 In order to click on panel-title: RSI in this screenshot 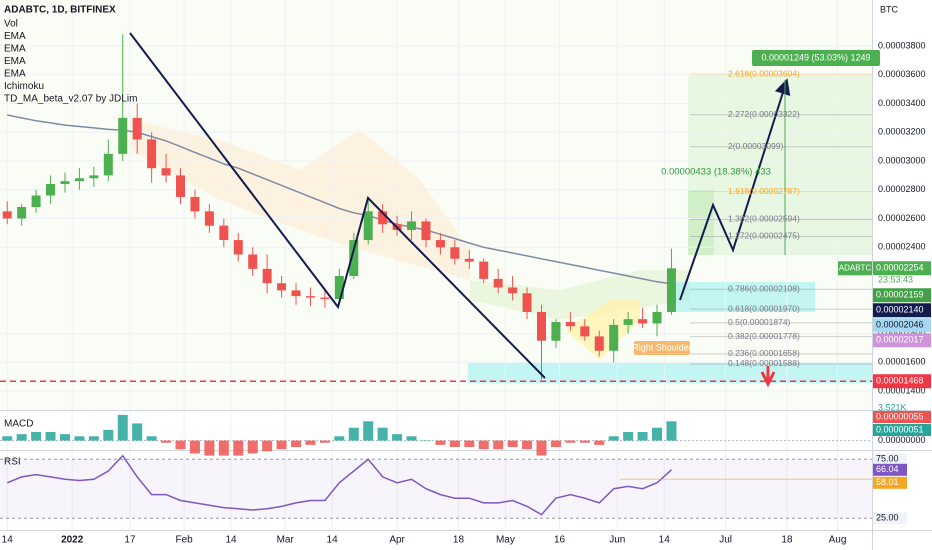, I will do `click(12, 462)`.